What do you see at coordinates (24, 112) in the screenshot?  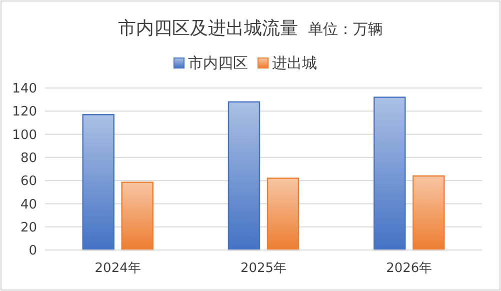 I see `y-tick-label: 120` at bounding box center [24, 112].